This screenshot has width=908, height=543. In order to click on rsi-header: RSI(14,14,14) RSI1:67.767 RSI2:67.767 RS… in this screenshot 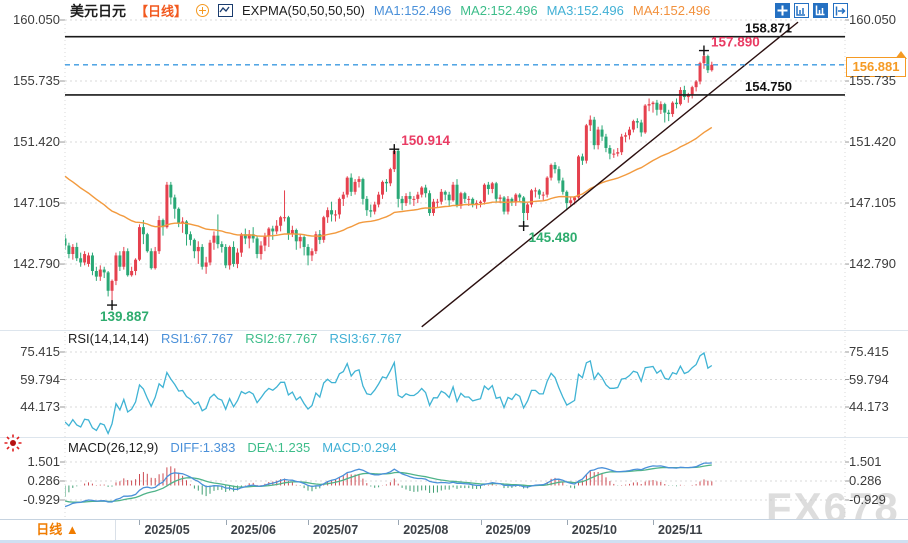, I will do `click(235, 338)`.